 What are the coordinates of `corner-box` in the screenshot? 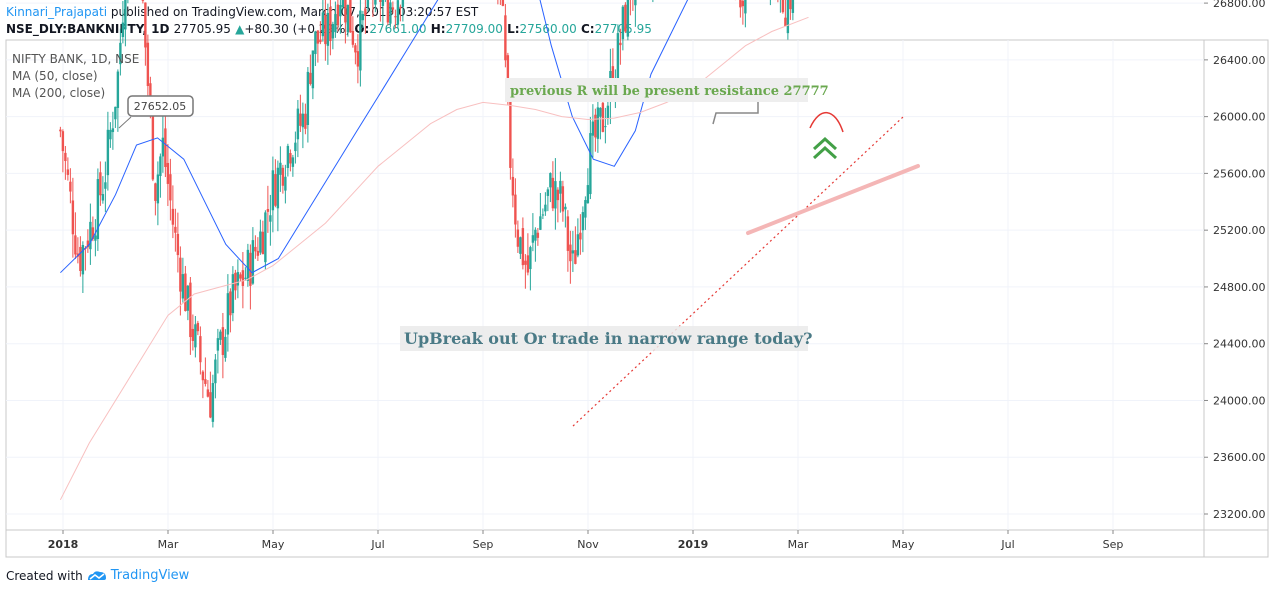 It's located at (1236, 543).